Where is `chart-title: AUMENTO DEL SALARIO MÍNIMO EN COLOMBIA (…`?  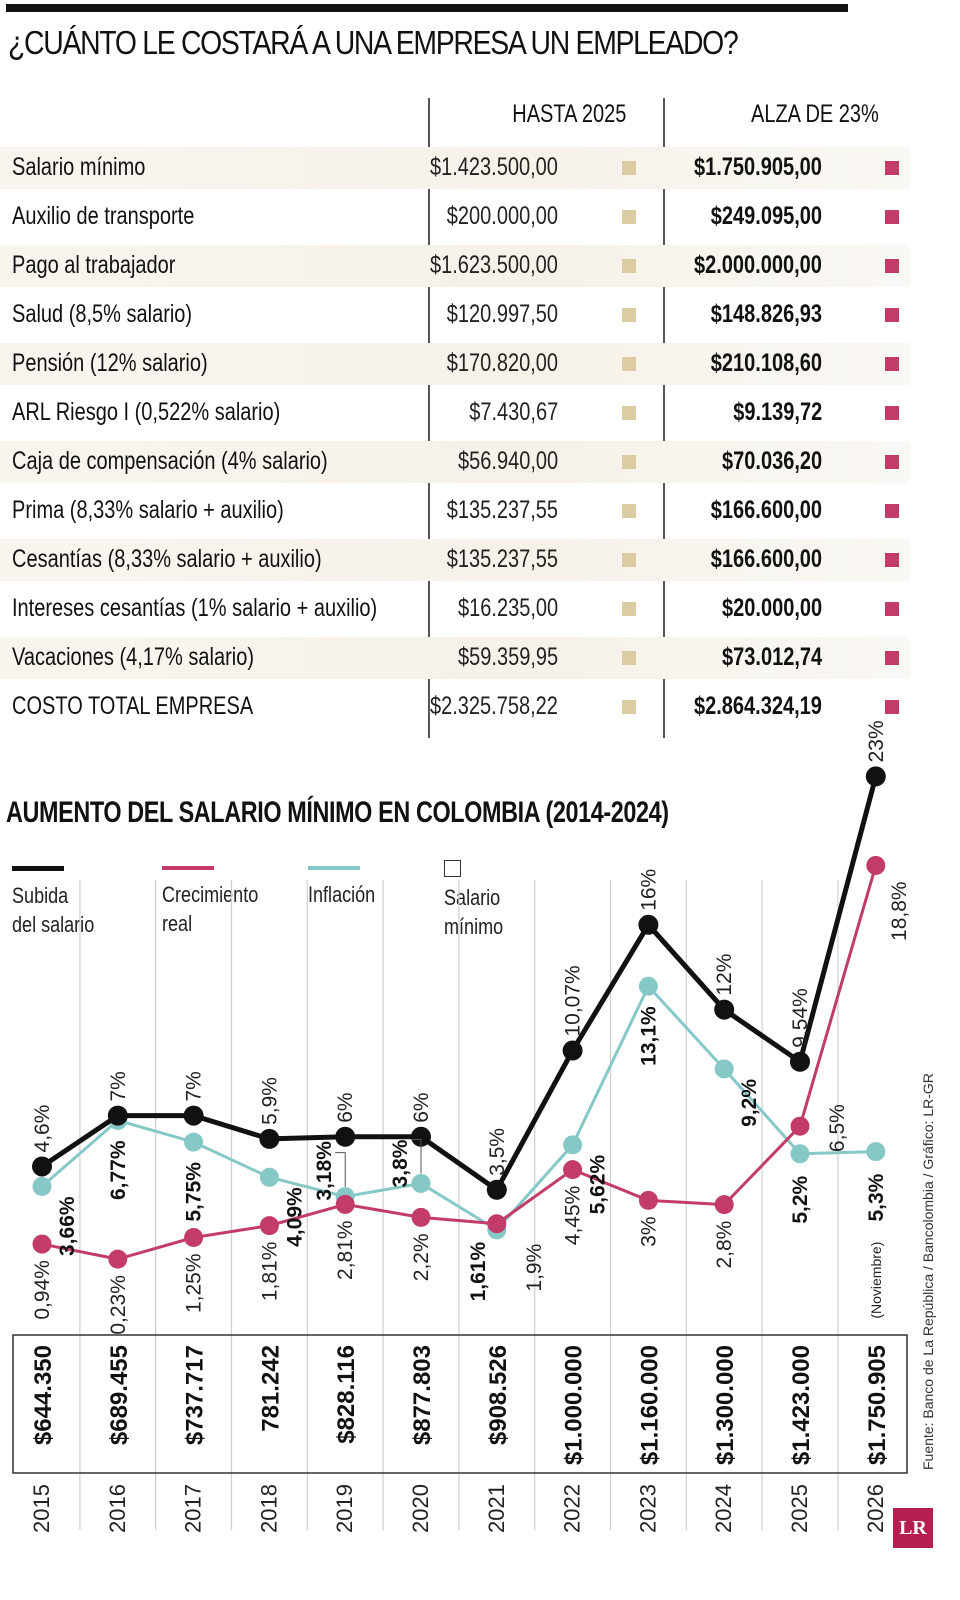 chart-title: AUMENTO DEL SALARIO MÍNIMO EN COLOMBIA (… is located at coordinates (337, 812).